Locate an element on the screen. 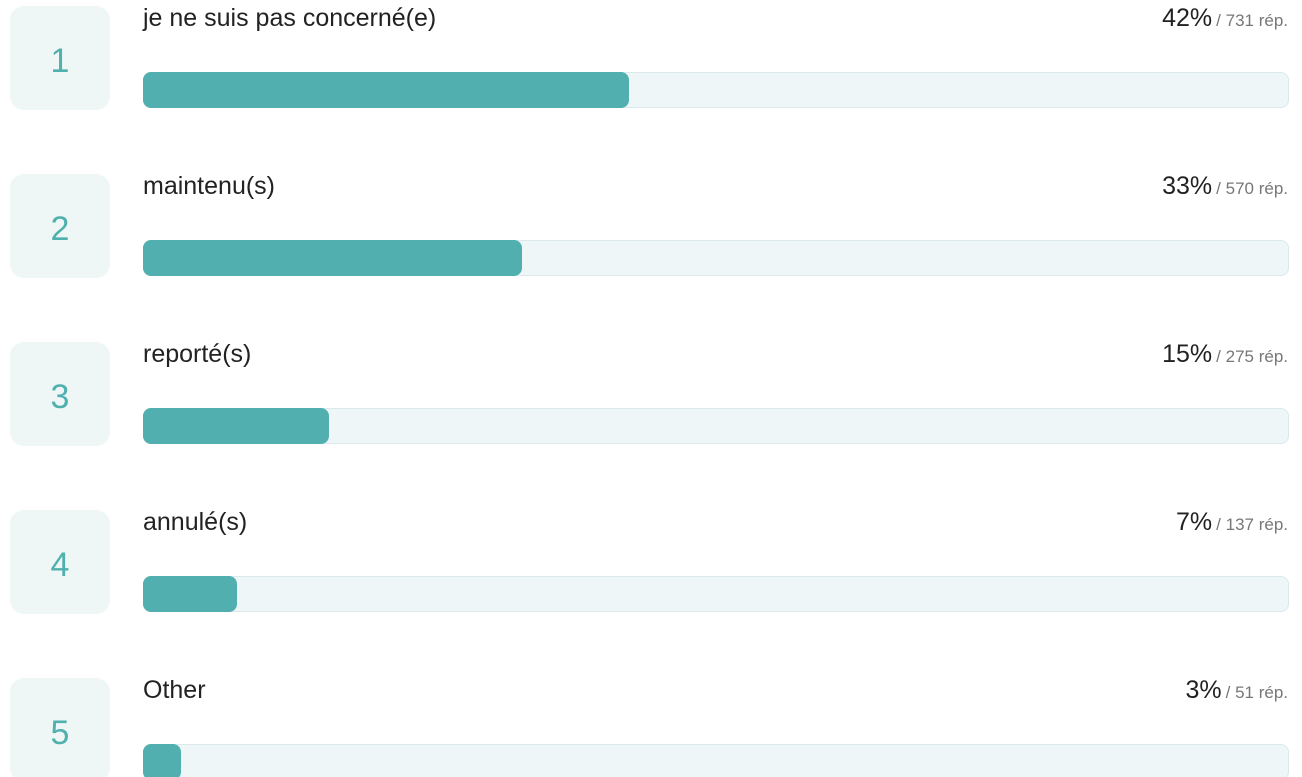  percentage-label: 42% is located at coordinates (1187, 18).